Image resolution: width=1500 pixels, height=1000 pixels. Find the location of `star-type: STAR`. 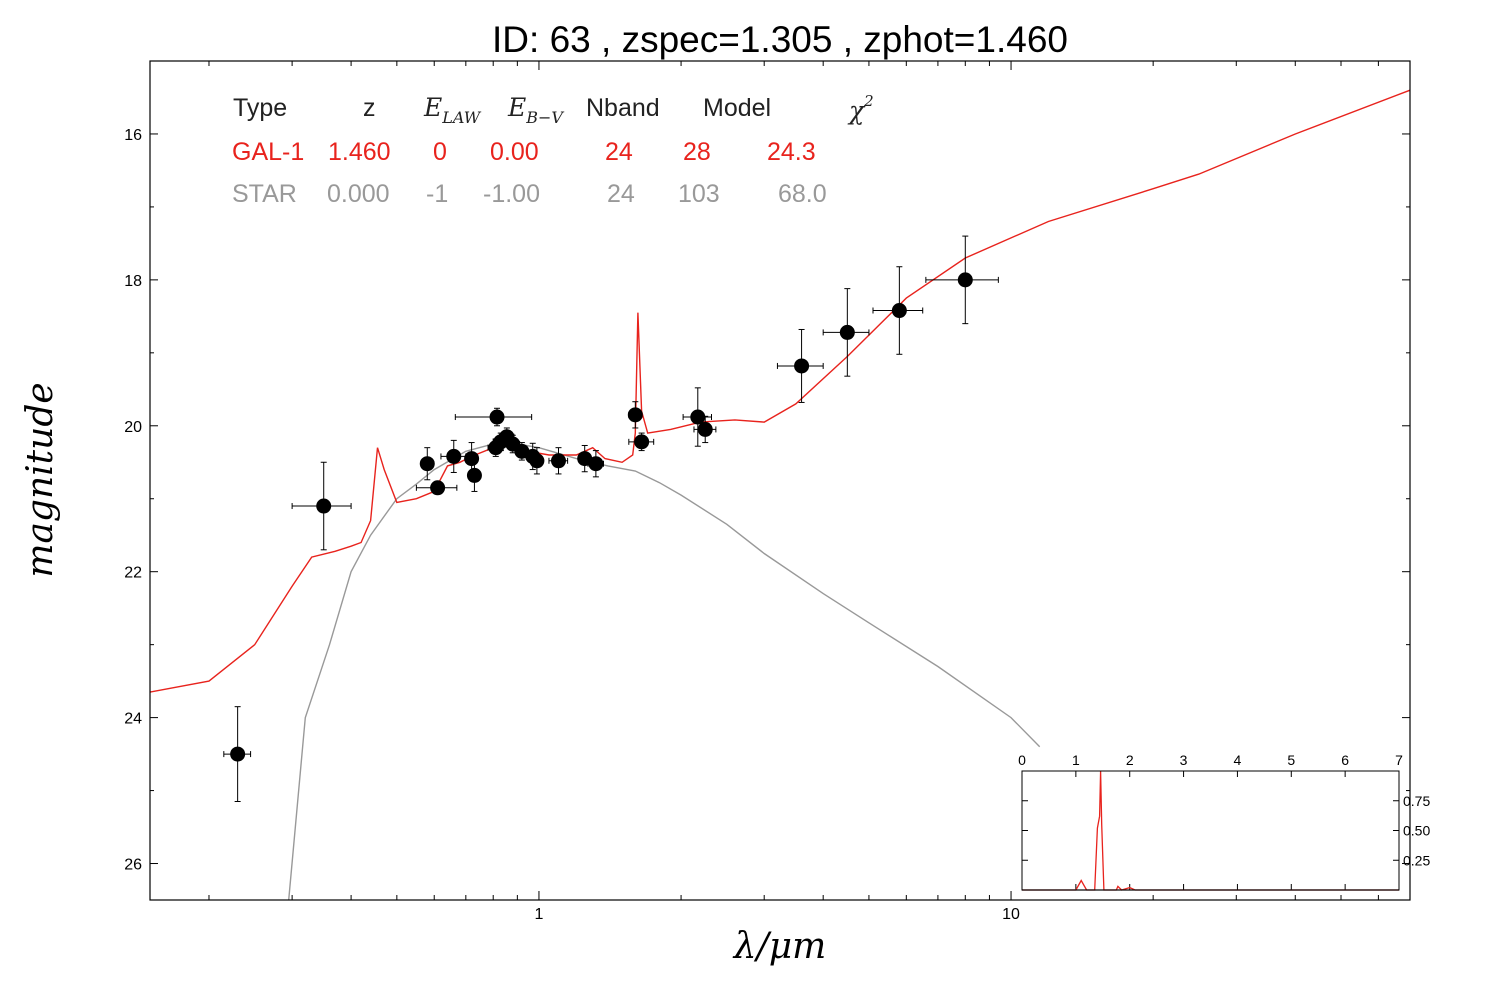

star-type: STAR is located at coordinates (264, 194).